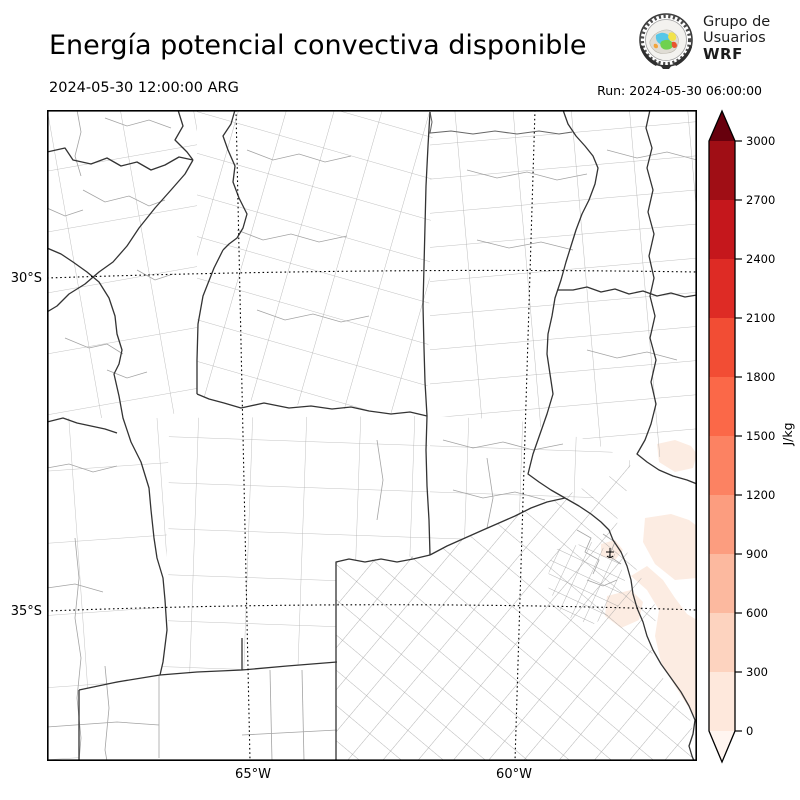 This screenshot has width=800, height=800. I want to click on colorbar-tick-3000: 3000, so click(761, 141).